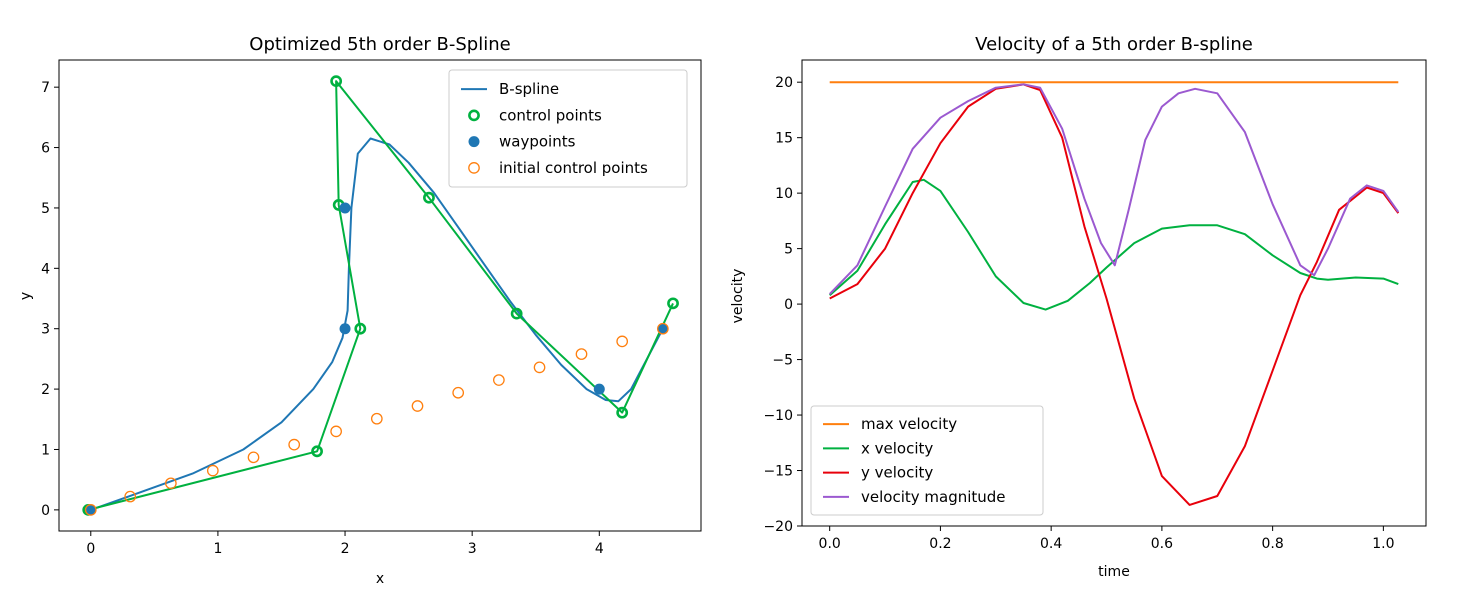 Image resolution: width=1476 pixels, height=591 pixels. What do you see at coordinates (345, 549) in the screenshot?
I see `left-x-tick-label: 2` at bounding box center [345, 549].